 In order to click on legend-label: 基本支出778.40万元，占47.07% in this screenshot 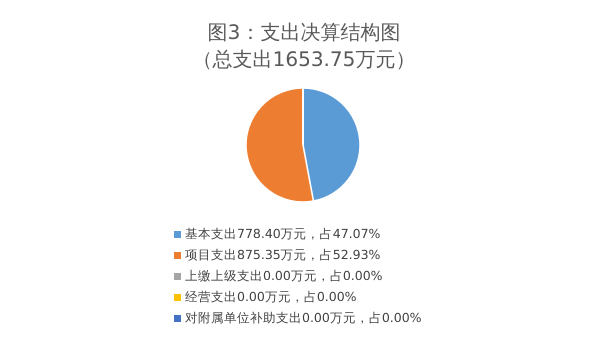, I will do `click(283, 233)`.